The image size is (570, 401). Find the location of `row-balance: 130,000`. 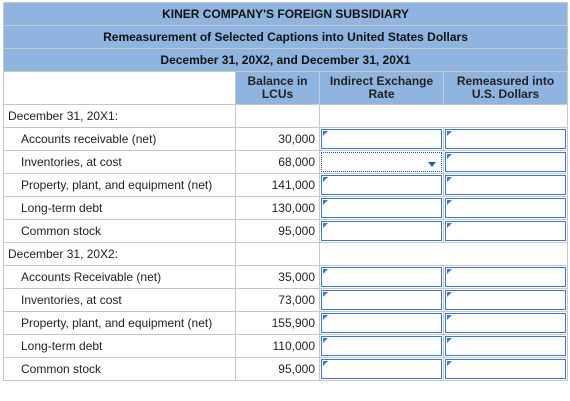

row-balance: 130,000 is located at coordinates (277, 208).